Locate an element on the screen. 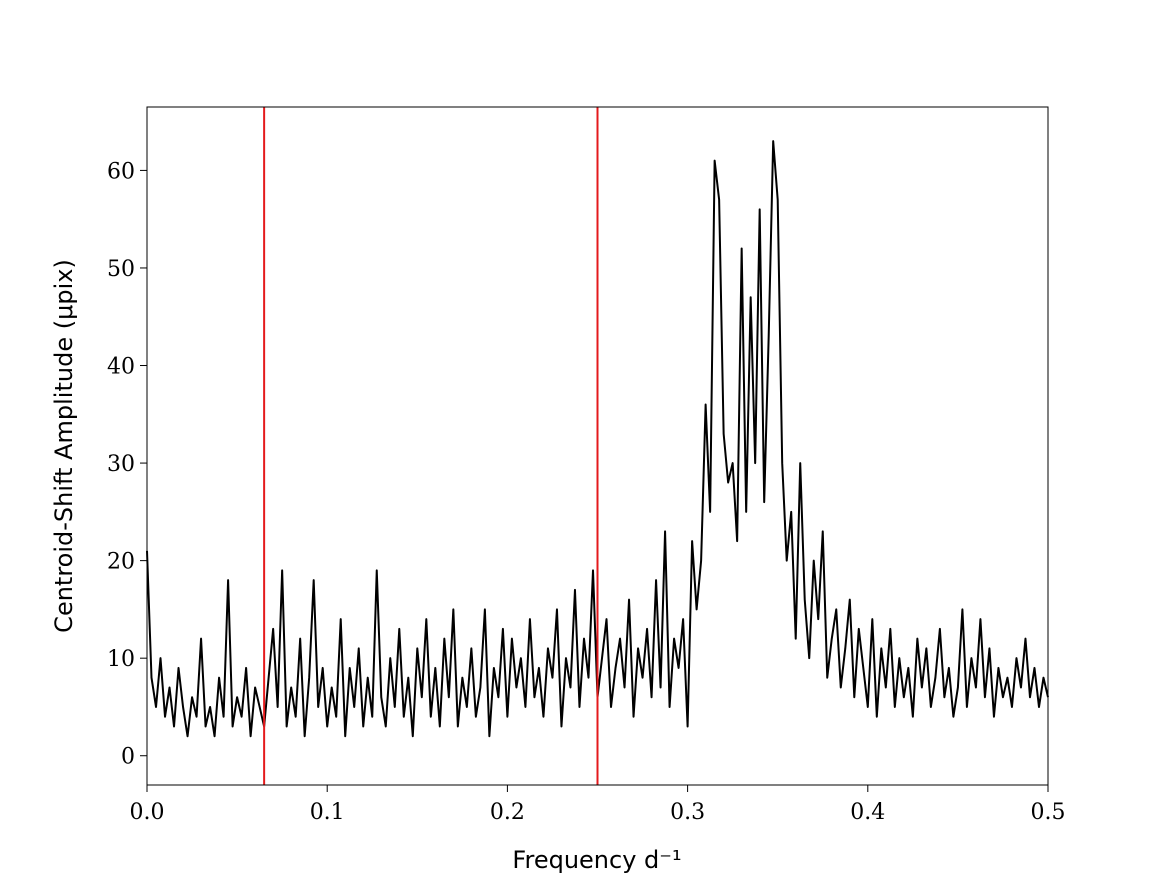  y-tick-label: 10 is located at coordinates (121, 659).